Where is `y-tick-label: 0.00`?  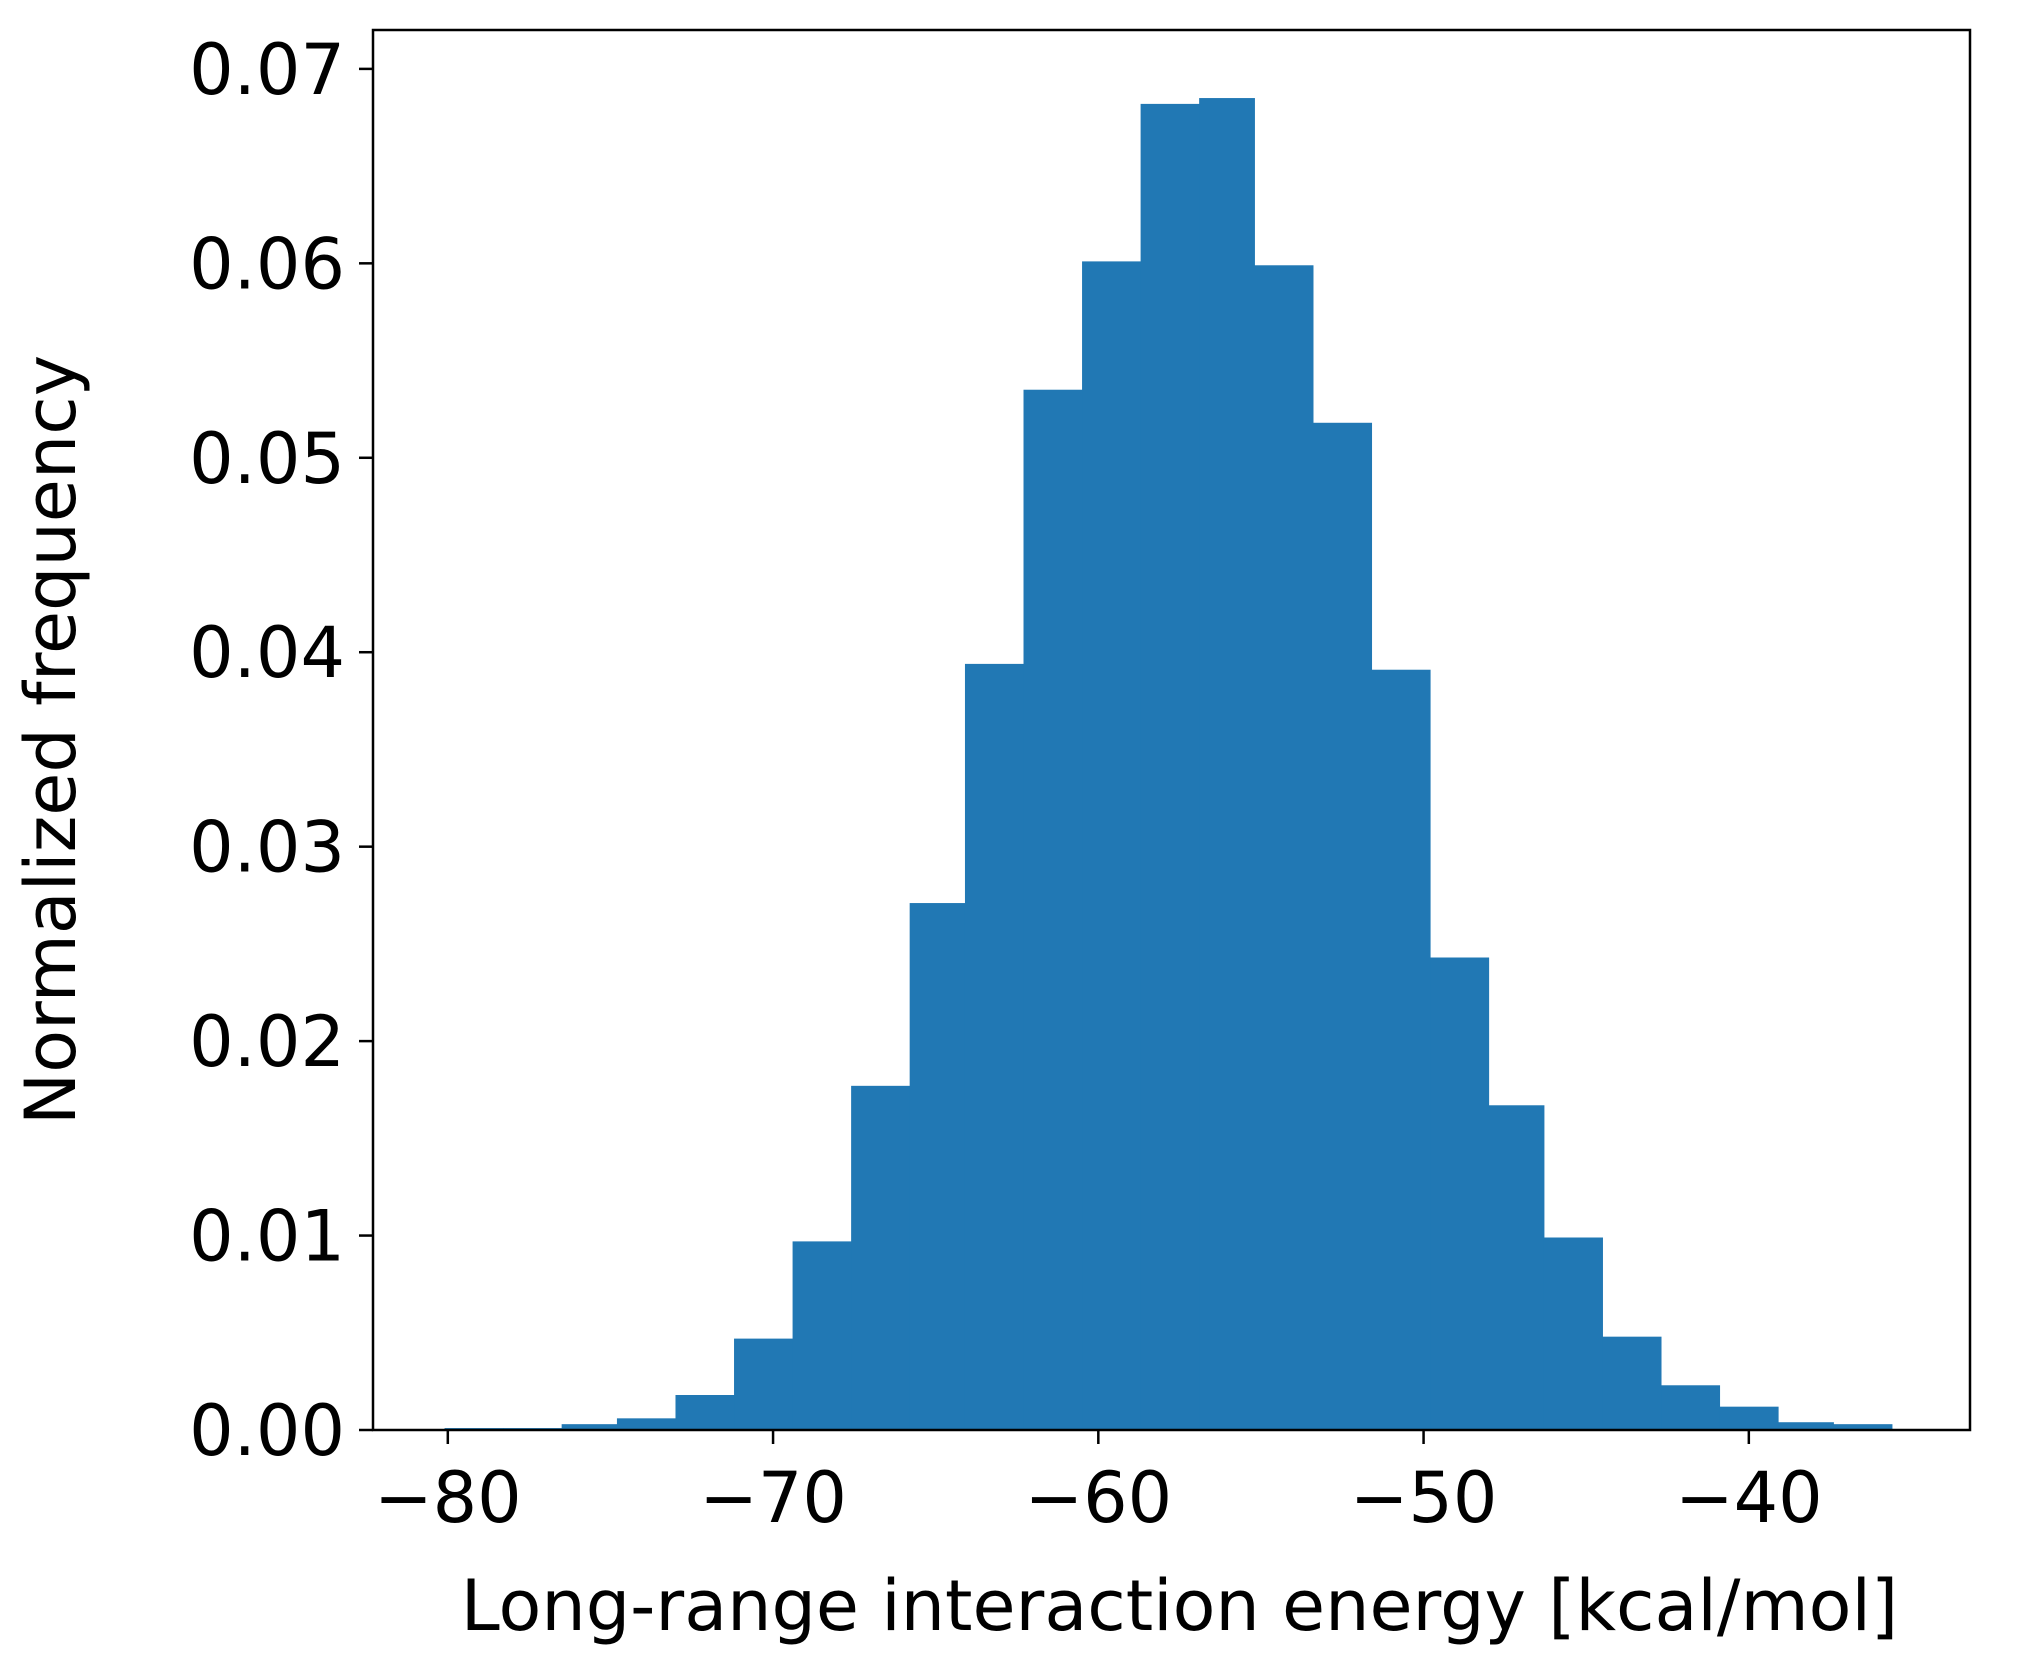 y-tick-label: 0.00 is located at coordinates (267, 1431).